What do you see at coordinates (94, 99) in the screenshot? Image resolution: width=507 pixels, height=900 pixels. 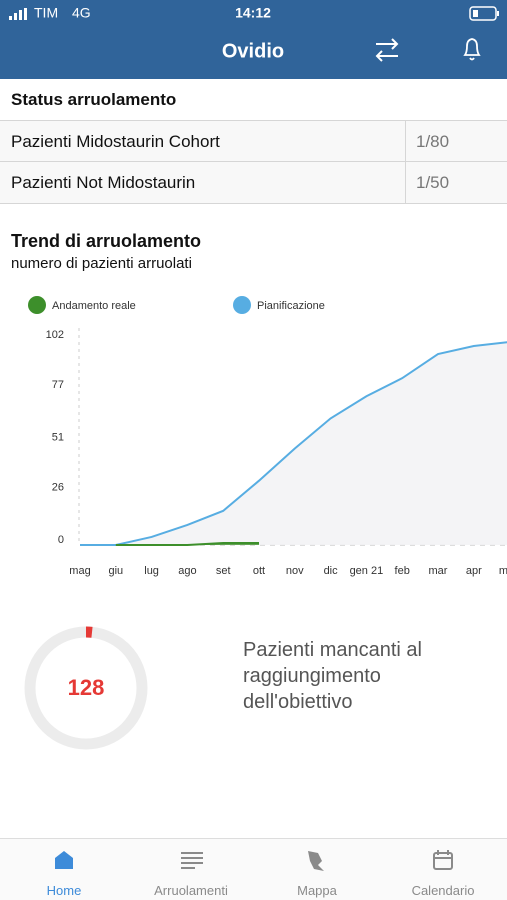 I see `table-title: Status arruolamento` at bounding box center [94, 99].